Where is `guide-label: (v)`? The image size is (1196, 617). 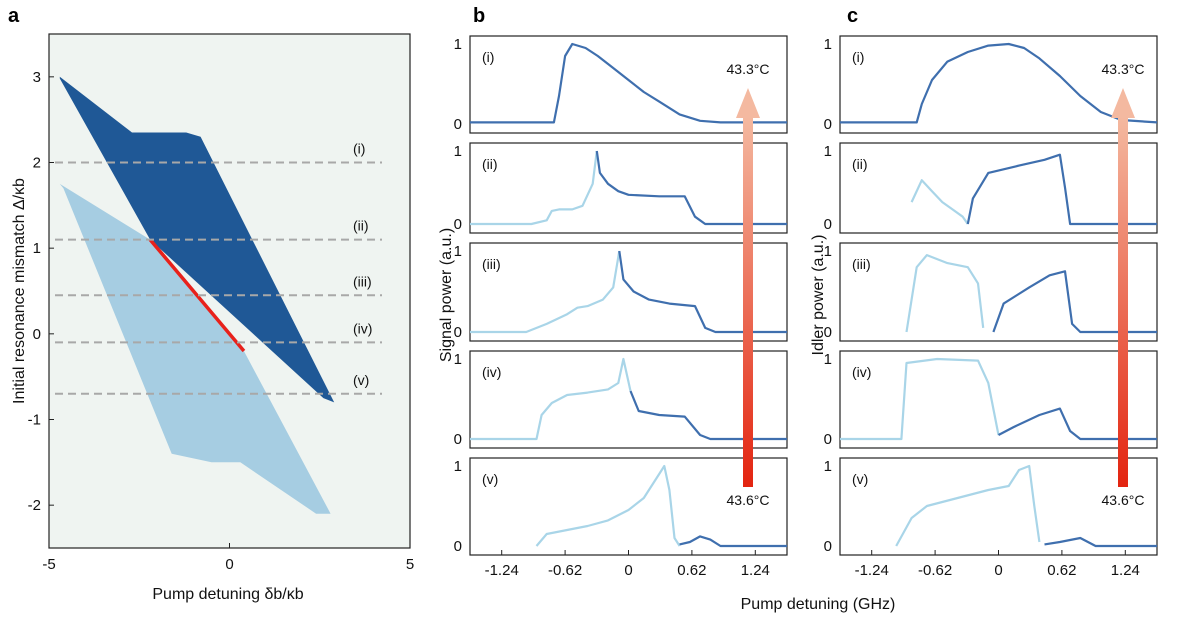 guide-label: (v) is located at coordinates (361, 380).